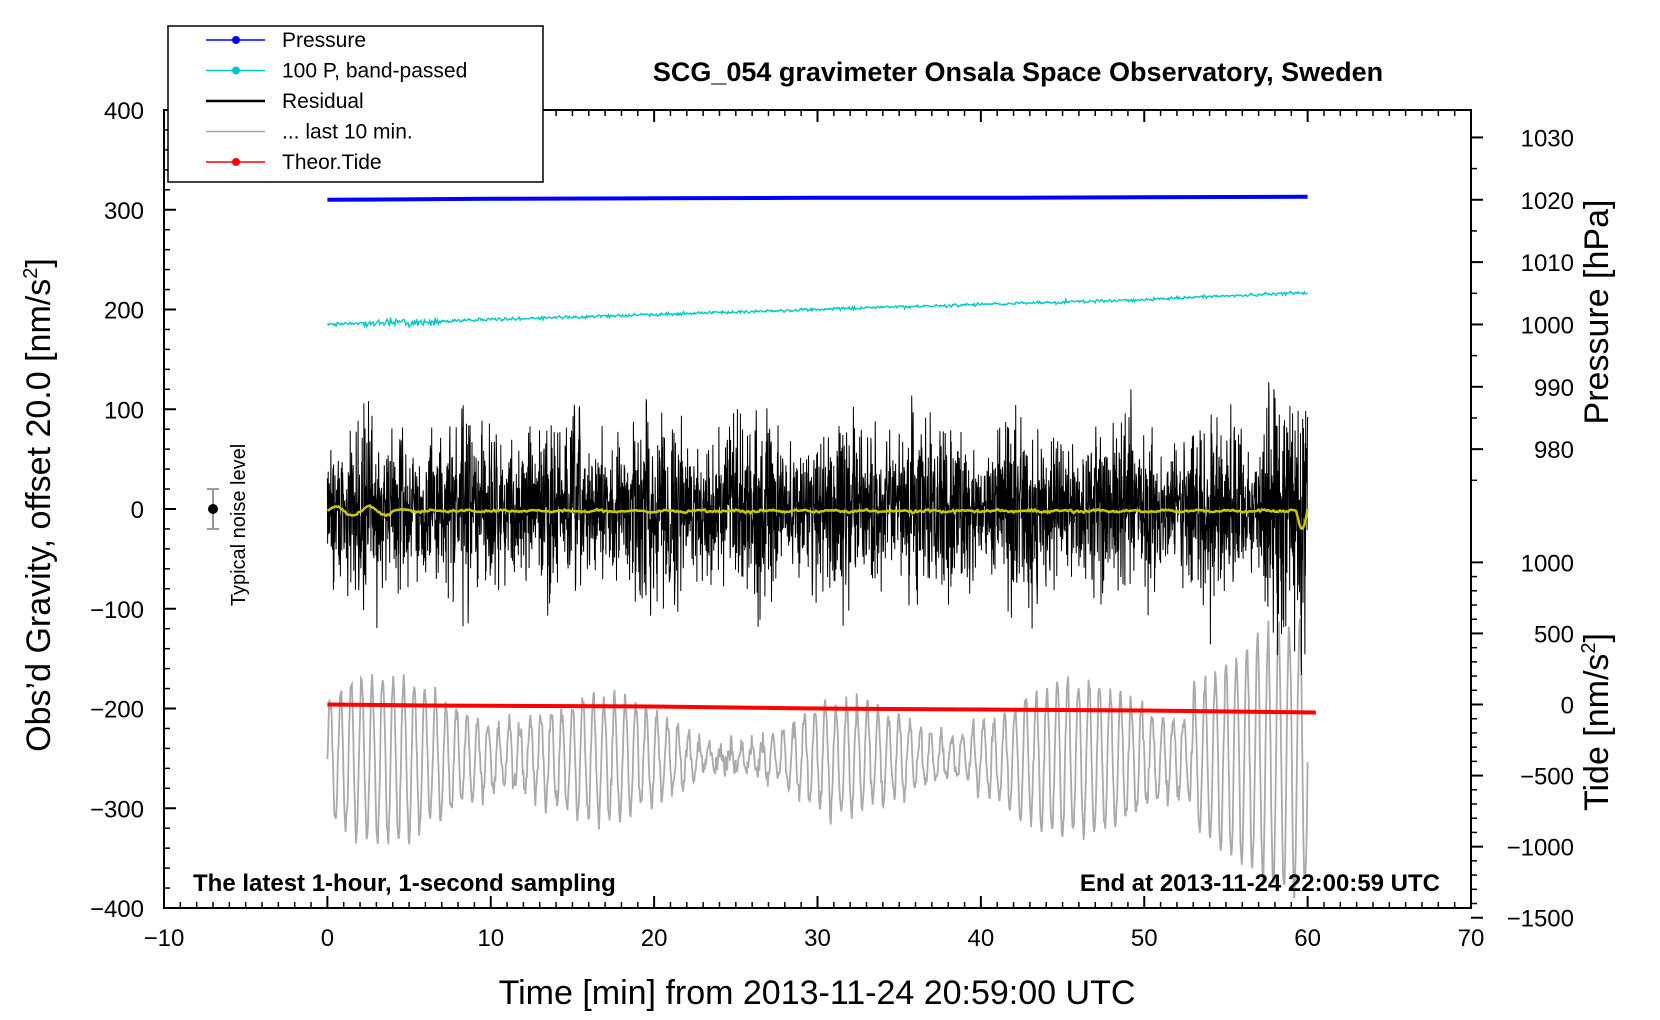 The image size is (1660, 1020). Describe the element at coordinates (137, 510) in the screenshot. I see `y-tick-label: 0` at that location.